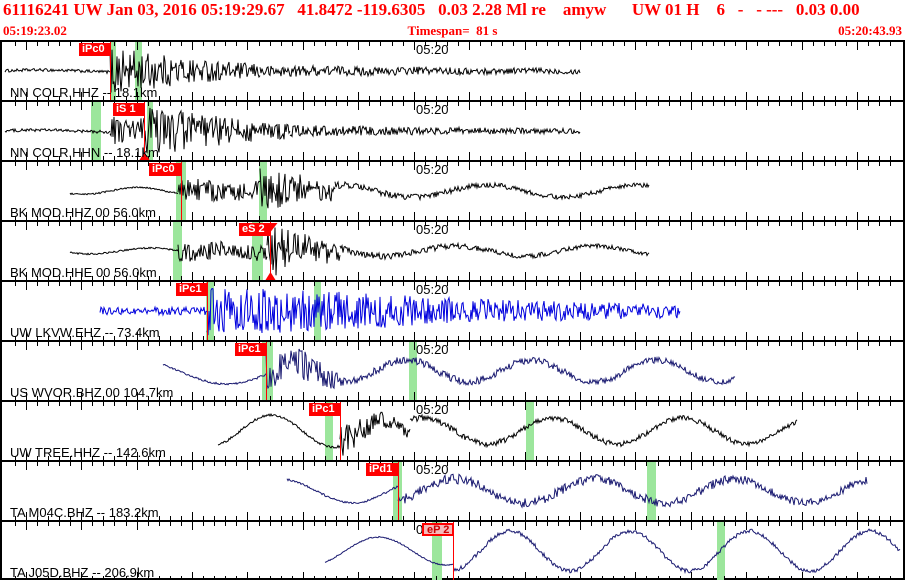 The image size is (905, 580). I want to click on trace-panel-j05d: 05:20eP 2TA J05D.BHZ -- 206.9km, so click(452, 550).